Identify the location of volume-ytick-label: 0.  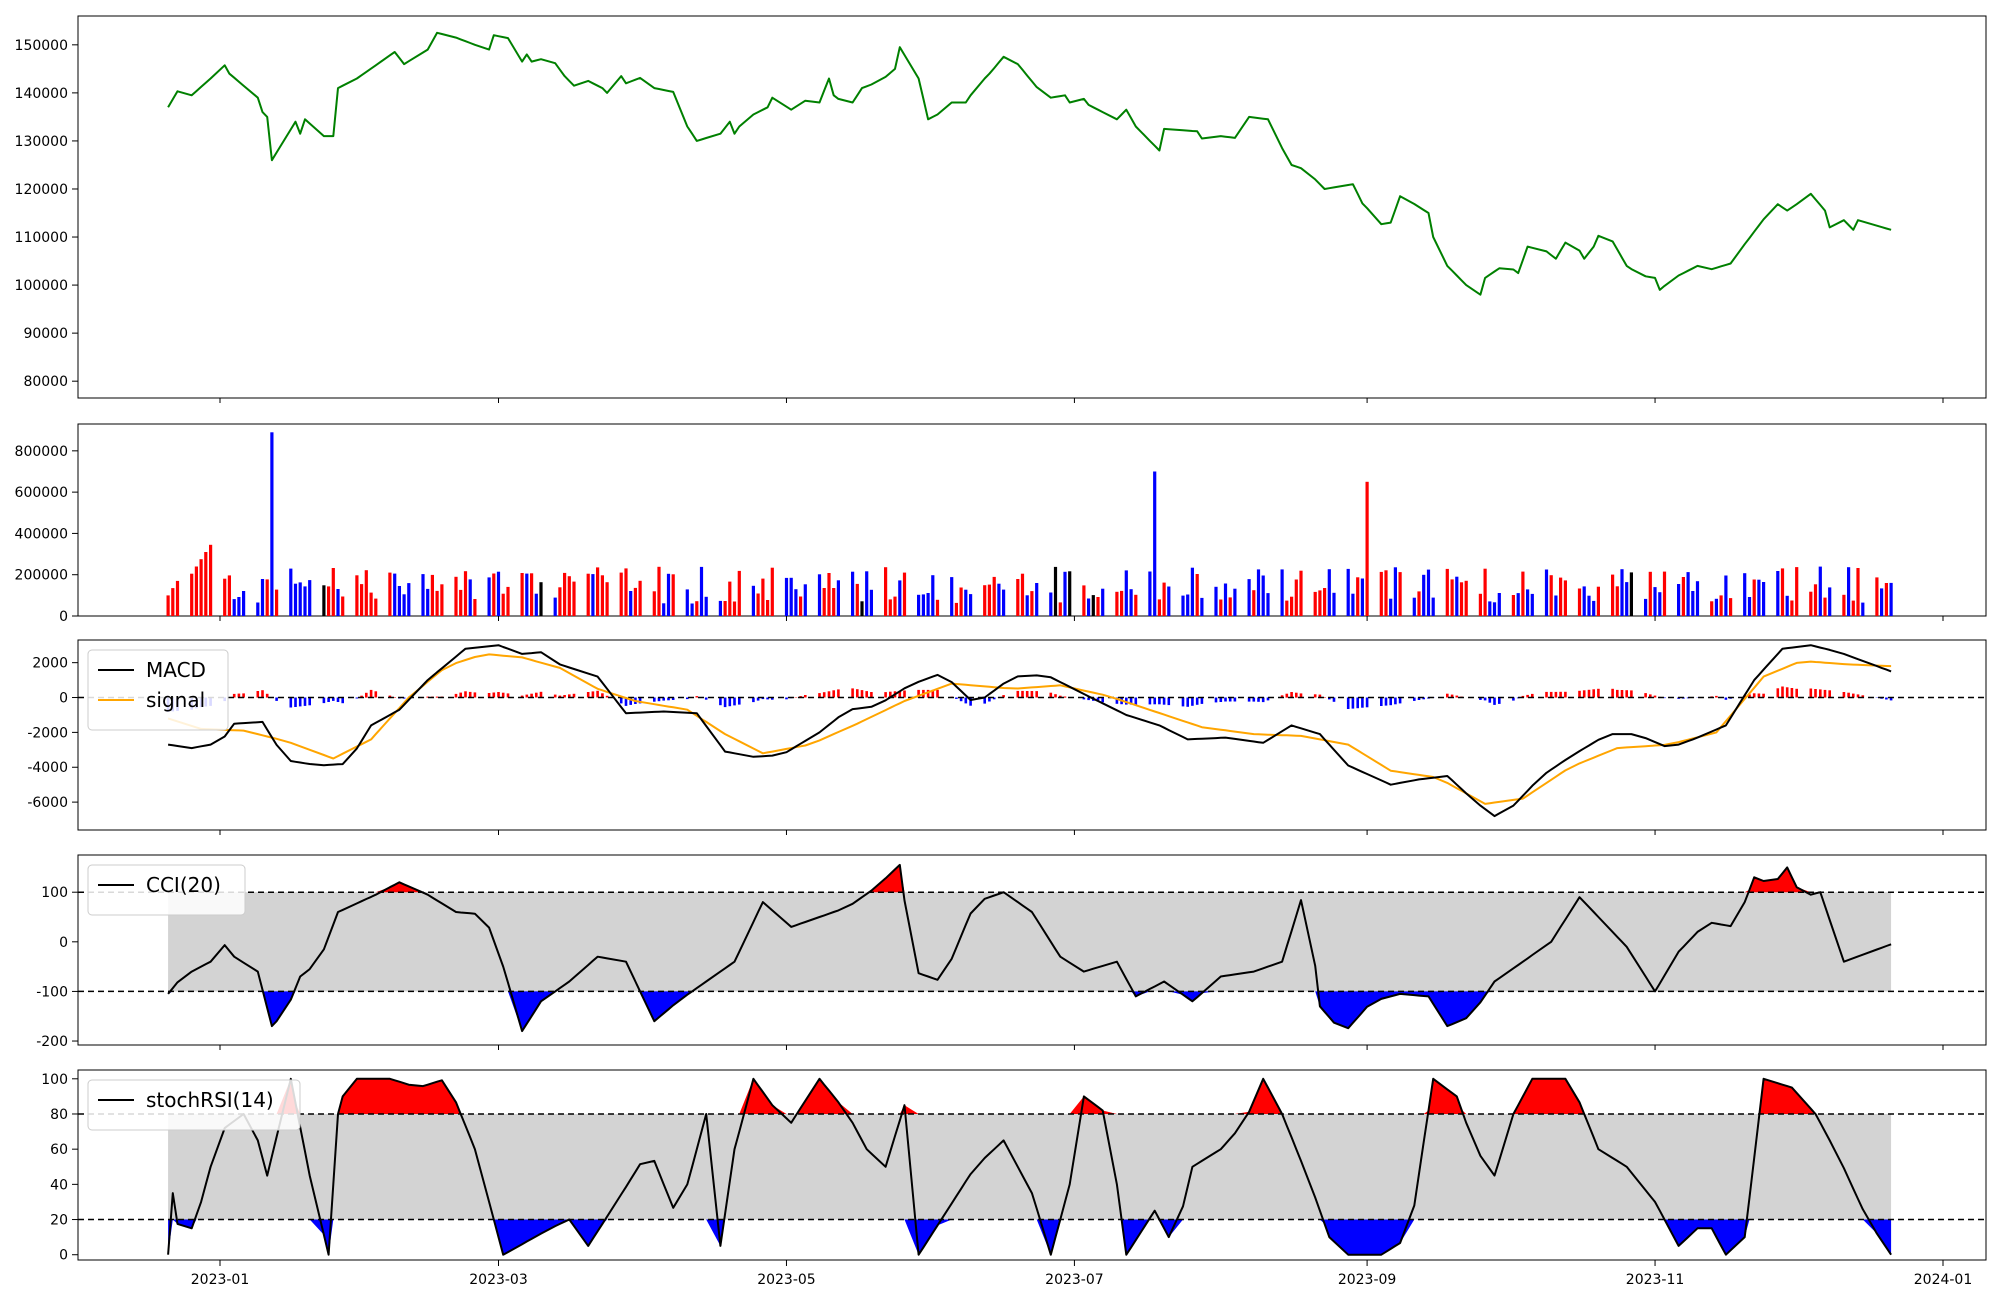
(63, 617).